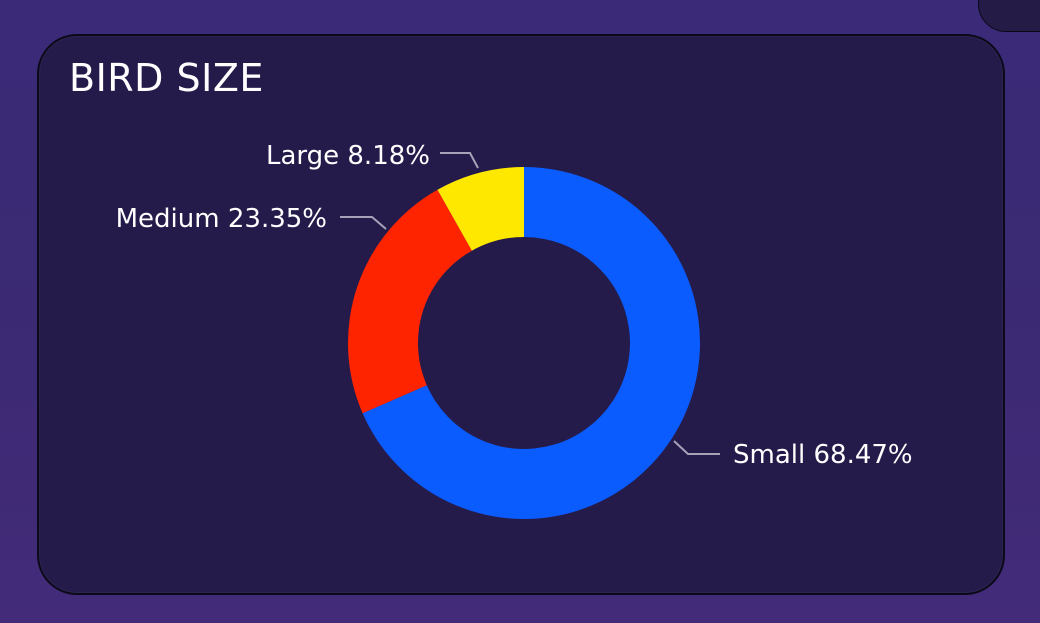 This screenshot has width=1040, height=623. I want to click on slice-label-large: Large 8.18%, so click(348, 156).